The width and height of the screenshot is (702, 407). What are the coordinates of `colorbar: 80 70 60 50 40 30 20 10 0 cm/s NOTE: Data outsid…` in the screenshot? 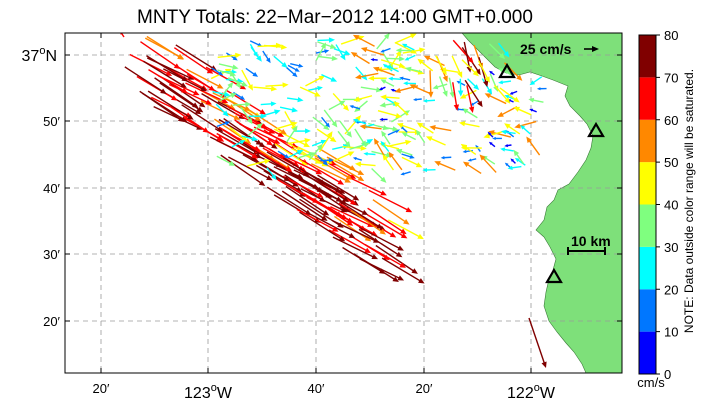 It's located at (666, 209).